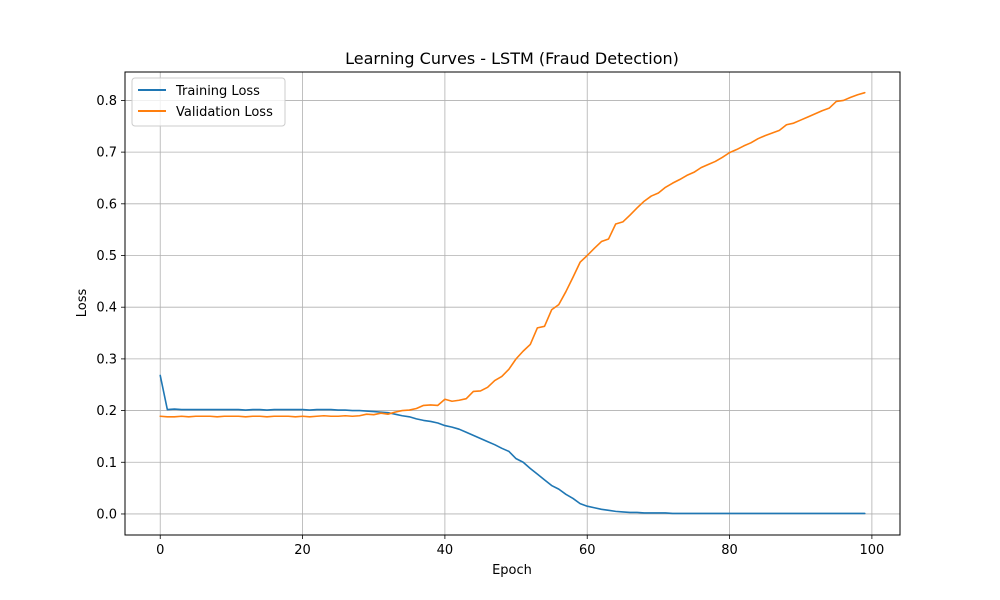 The image size is (1000, 600). Describe the element at coordinates (106, 411) in the screenshot. I see `y-tick-label: 0.2` at that location.